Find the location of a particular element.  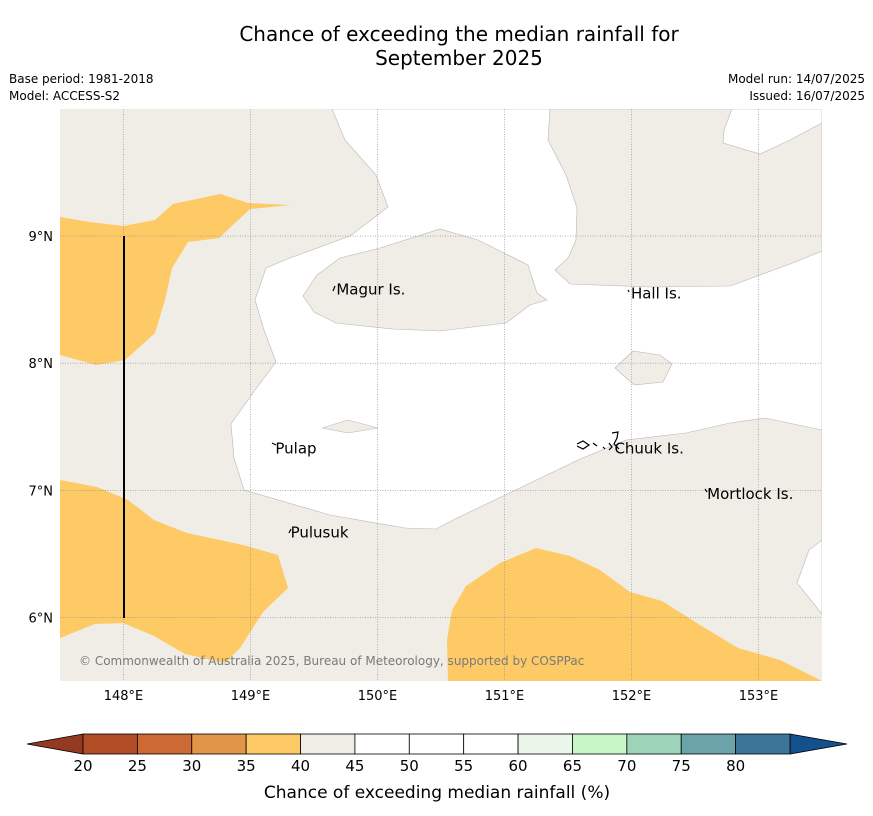

band-40-45-island-magur is located at coordinates (425, 280).